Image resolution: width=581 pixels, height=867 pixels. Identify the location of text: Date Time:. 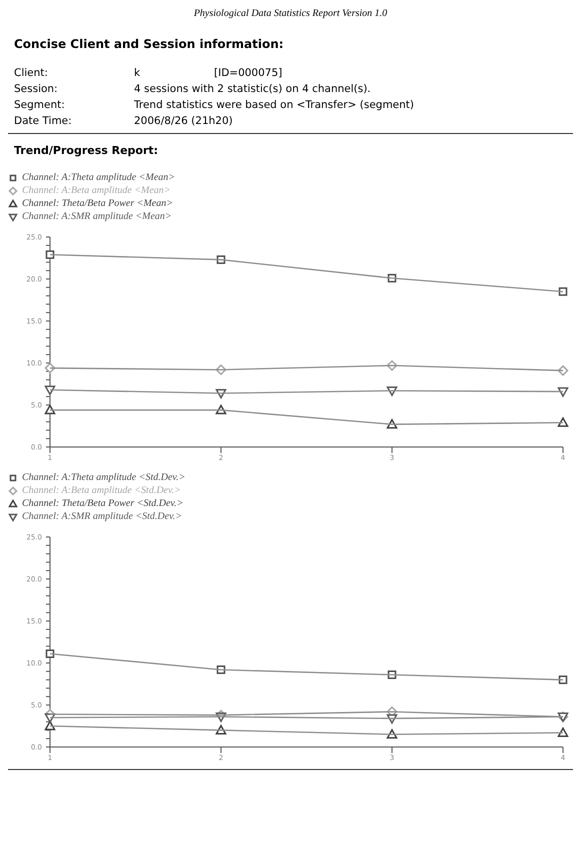
(43, 121).